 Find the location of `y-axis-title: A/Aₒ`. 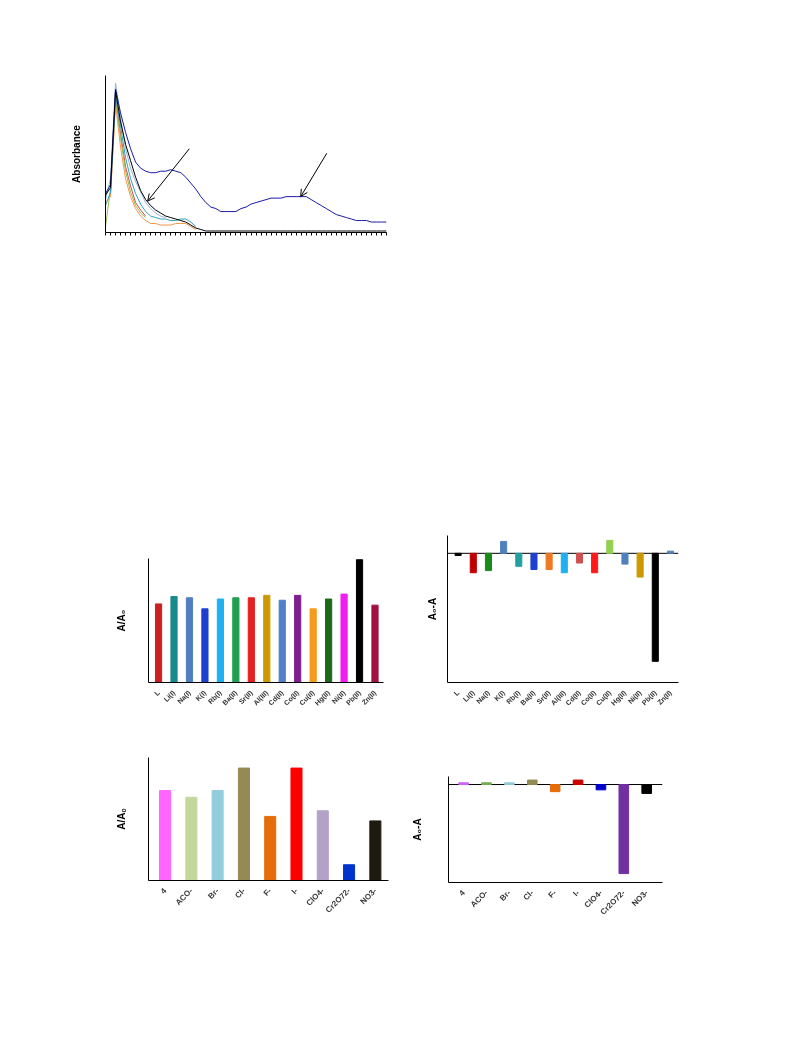

y-axis-title: A/Aₒ is located at coordinates (121, 819).